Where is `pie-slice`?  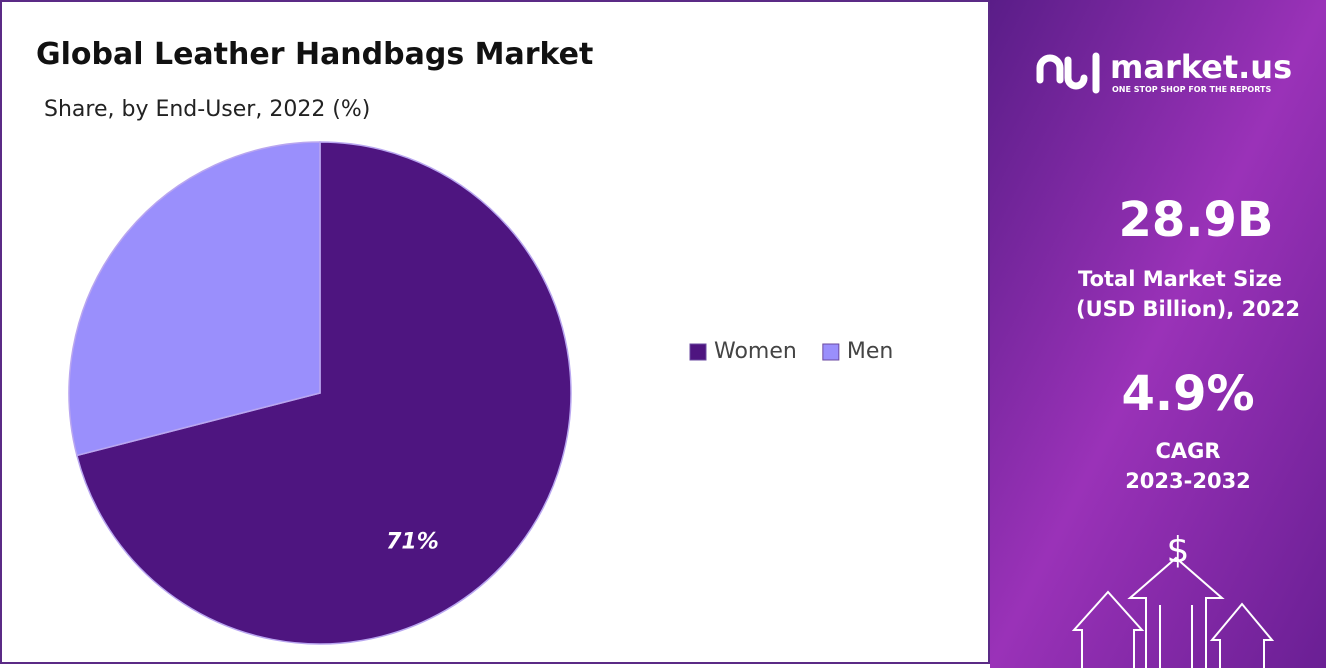
pie-slice is located at coordinates (194, 299).